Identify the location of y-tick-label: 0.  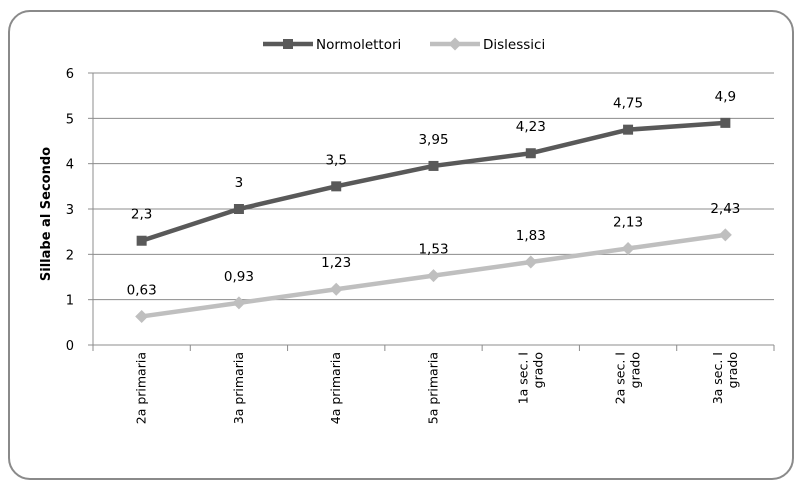
(70, 346).